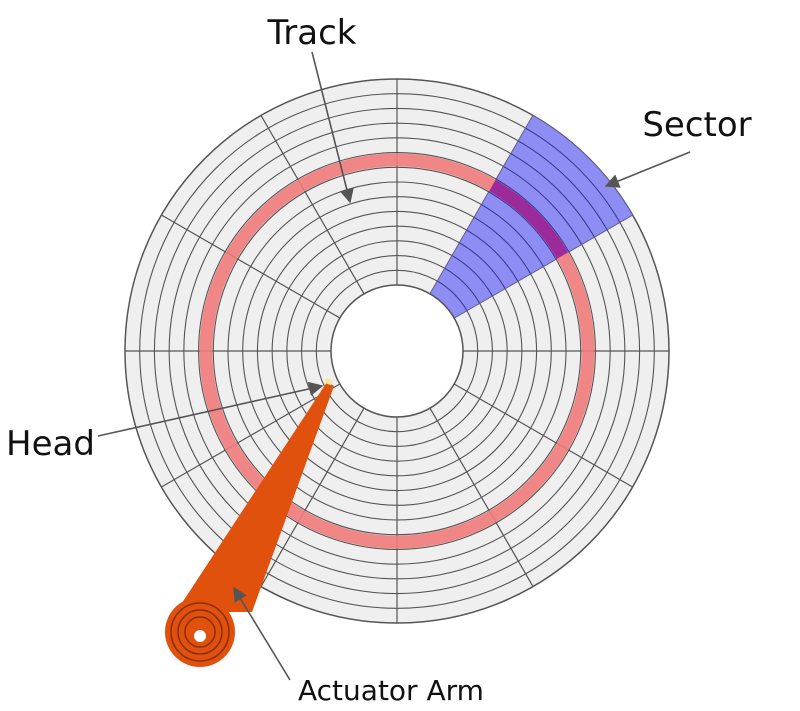  What do you see at coordinates (328, 382) in the screenshot?
I see `read-write-head` at bounding box center [328, 382].